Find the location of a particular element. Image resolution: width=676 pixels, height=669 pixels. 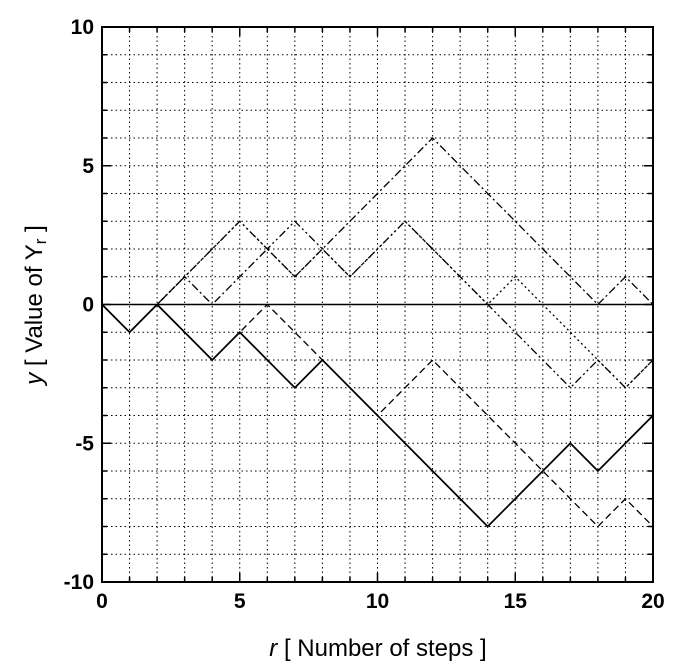

x-axis-text: [ Number of steps ] is located at coordinates (381, 648).